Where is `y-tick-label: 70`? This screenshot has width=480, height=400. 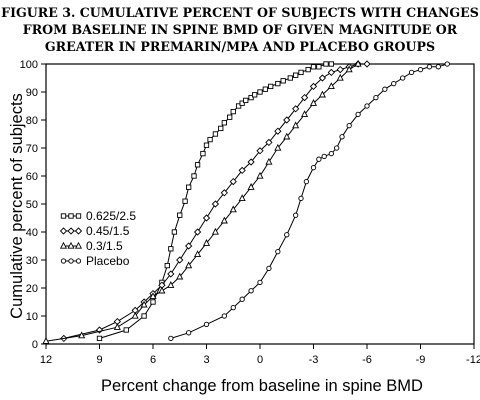 y-tick-label: 70 is located at coordinates (32, 149).